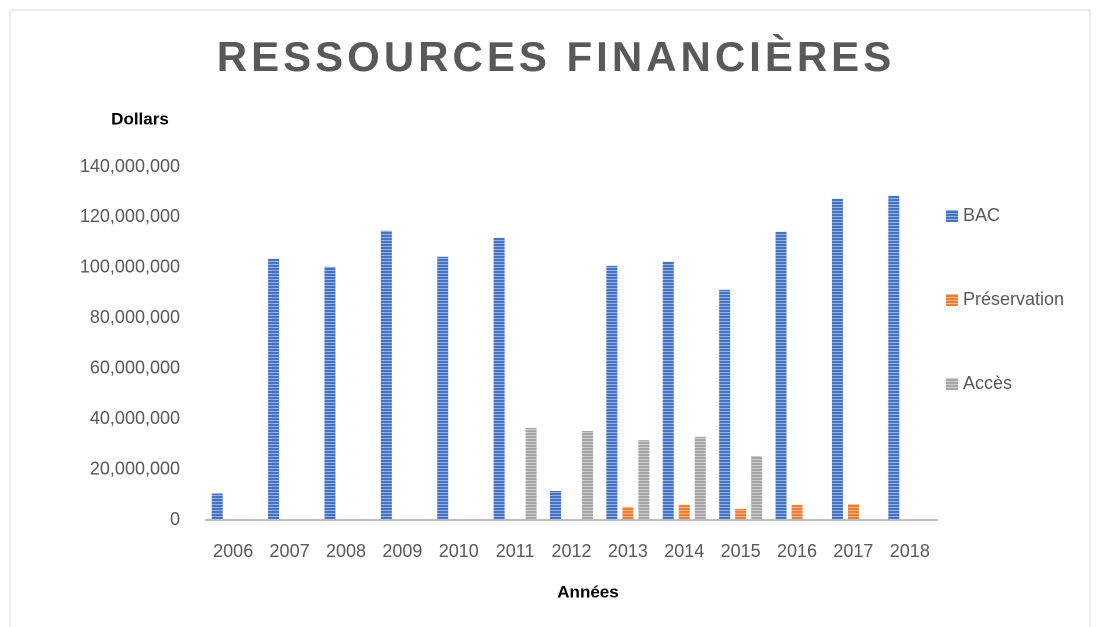  What do you see at coordinates (346, 551) in the screenshot?
I see `x-tick-label: 2008` at bounding box center [346, 551].